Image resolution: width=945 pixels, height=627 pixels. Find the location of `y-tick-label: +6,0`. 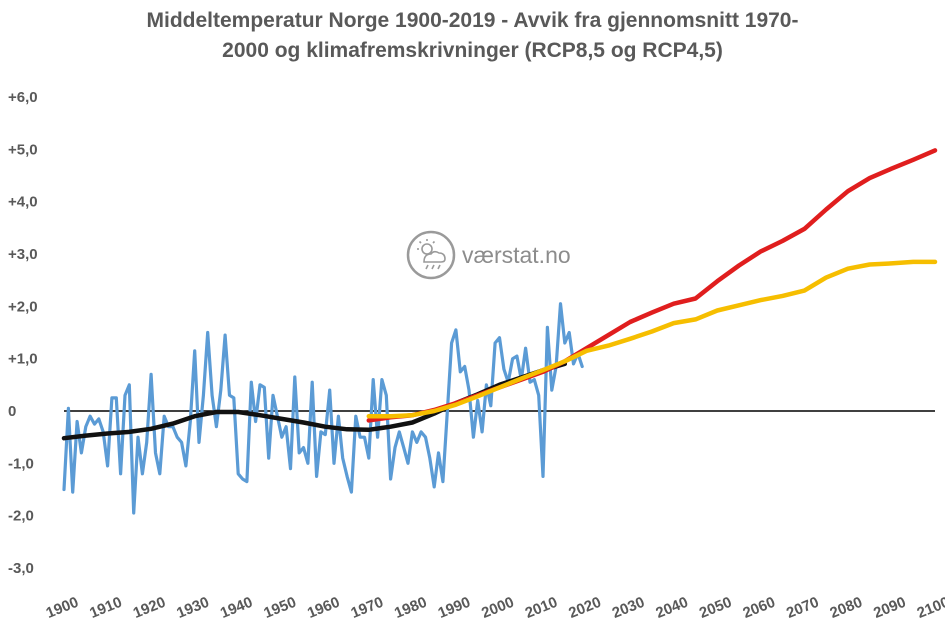

y-tick-label: +6,0 is located at coordinates (23, 97).